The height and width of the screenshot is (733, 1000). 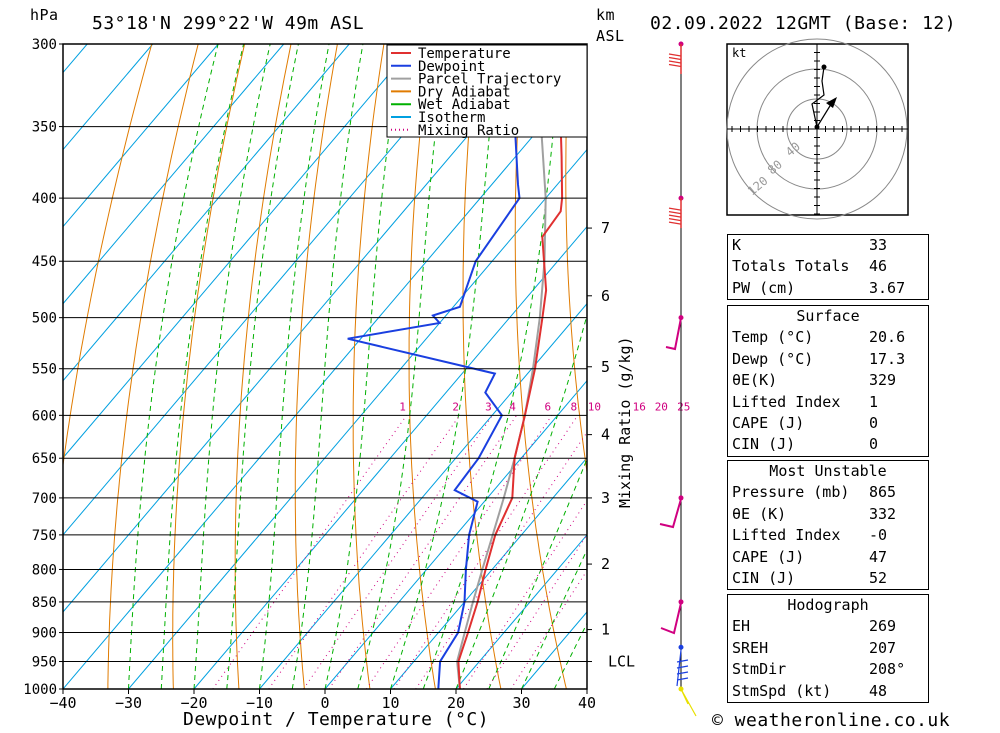 I want to click on most-unstable-row: Pressure (mb) 865, so click(x=828, y=492).